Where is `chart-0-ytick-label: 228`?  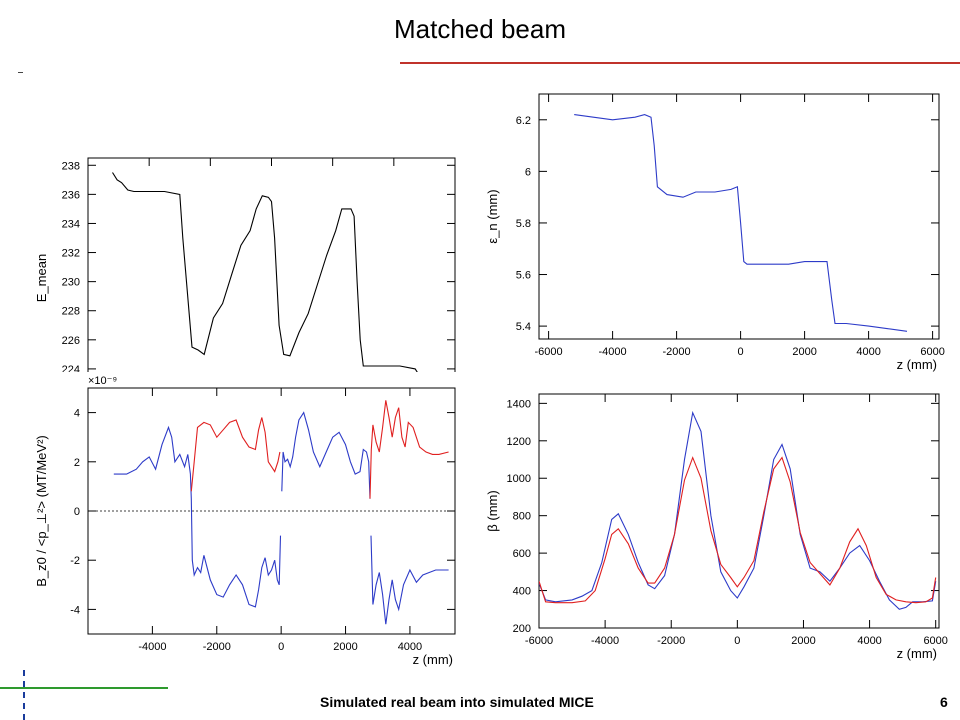 chart-0-ytick-label: 228 is located at coordinates (71, 312).